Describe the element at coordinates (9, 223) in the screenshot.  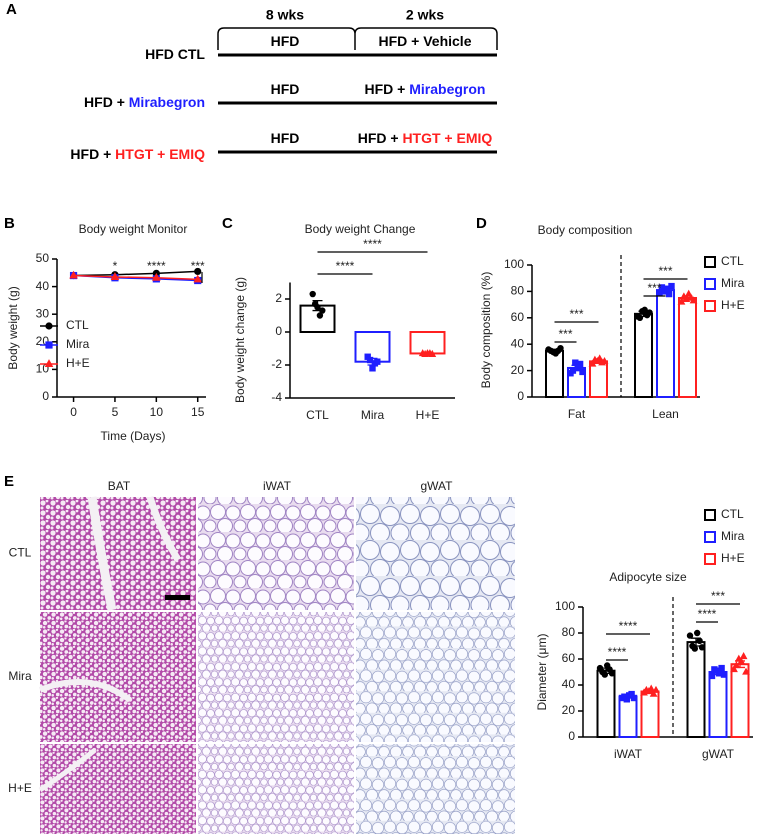
I see `panel-label: B` at that location.